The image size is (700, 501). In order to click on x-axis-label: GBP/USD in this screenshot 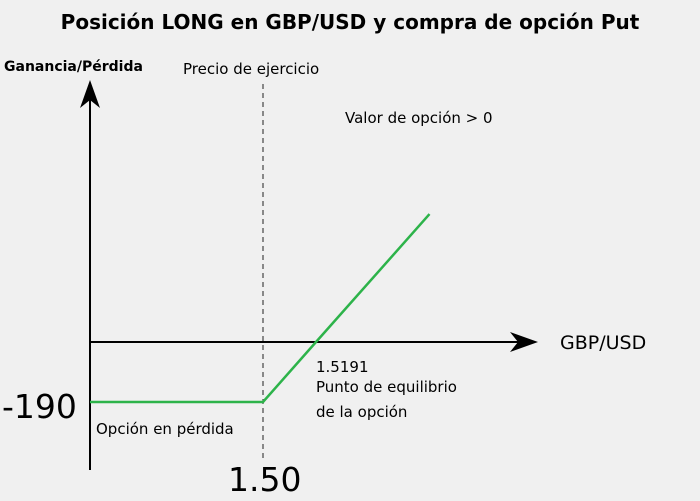, I will do `click(603, 343)`.